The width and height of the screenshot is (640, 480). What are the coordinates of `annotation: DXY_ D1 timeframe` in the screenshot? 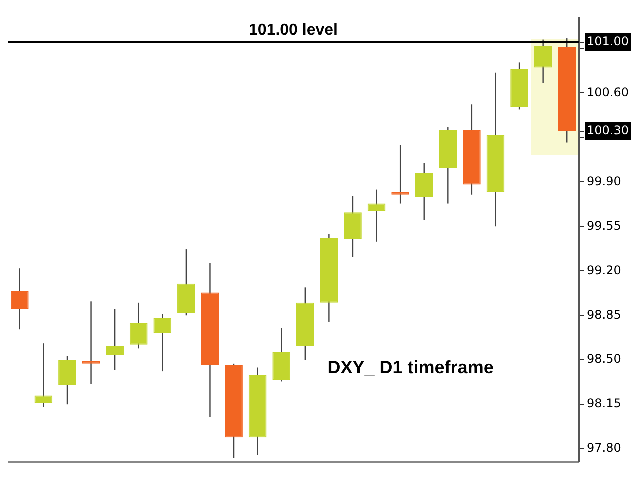 It's located at (411, 368).